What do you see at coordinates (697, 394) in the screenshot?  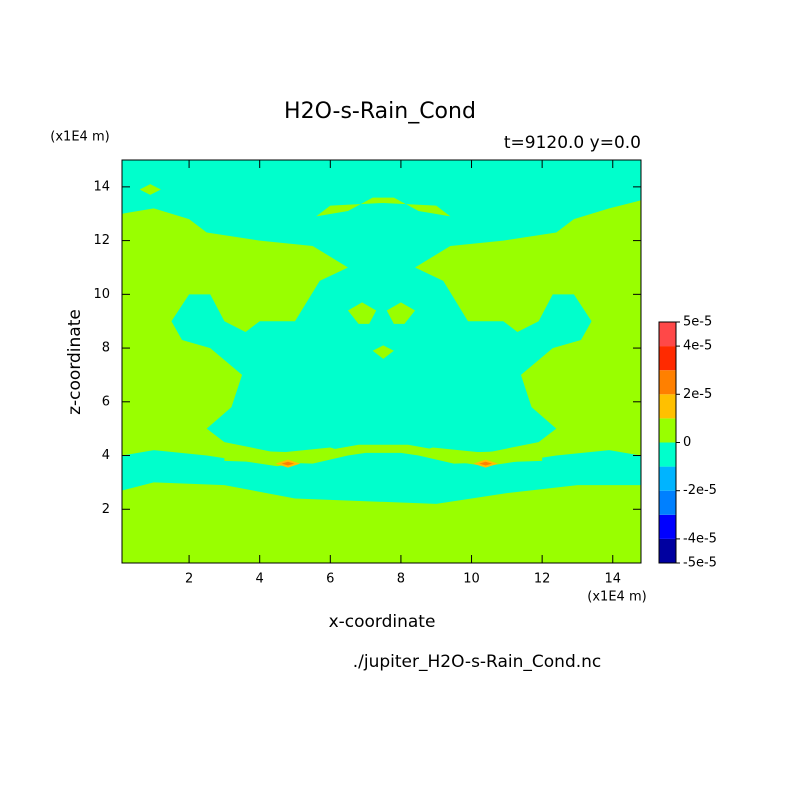 I see `colorbar-label: 2e-5` at bounding box center [697, 394].